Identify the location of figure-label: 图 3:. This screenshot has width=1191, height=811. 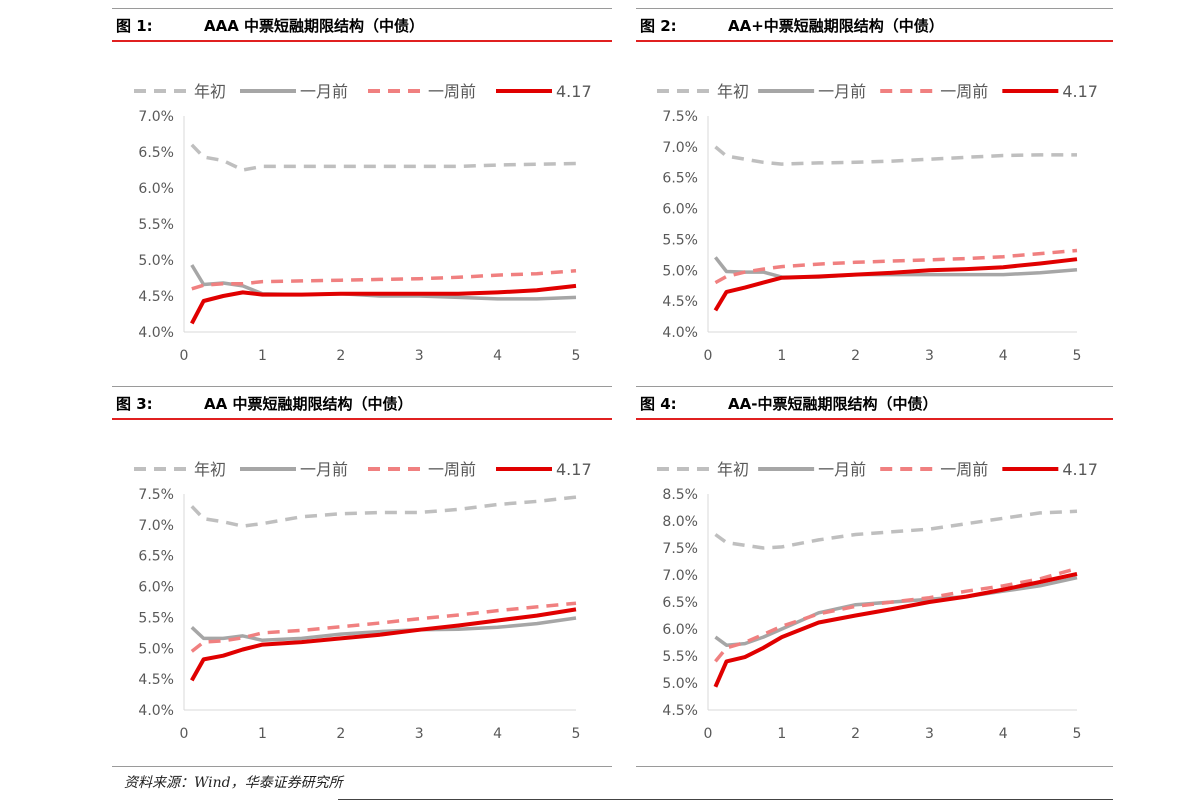
(134, 404).